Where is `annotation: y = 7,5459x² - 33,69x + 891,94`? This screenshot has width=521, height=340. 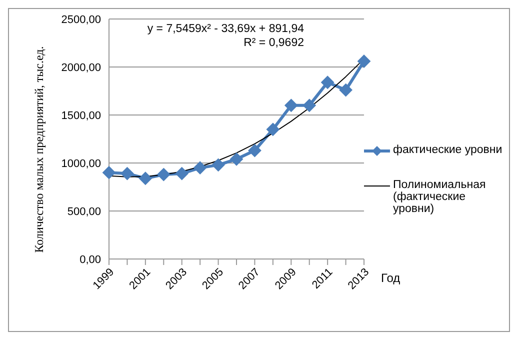
annotation: y = 7,5459x² - 33,69x + 891,94 is located at coordinates (225, 29).